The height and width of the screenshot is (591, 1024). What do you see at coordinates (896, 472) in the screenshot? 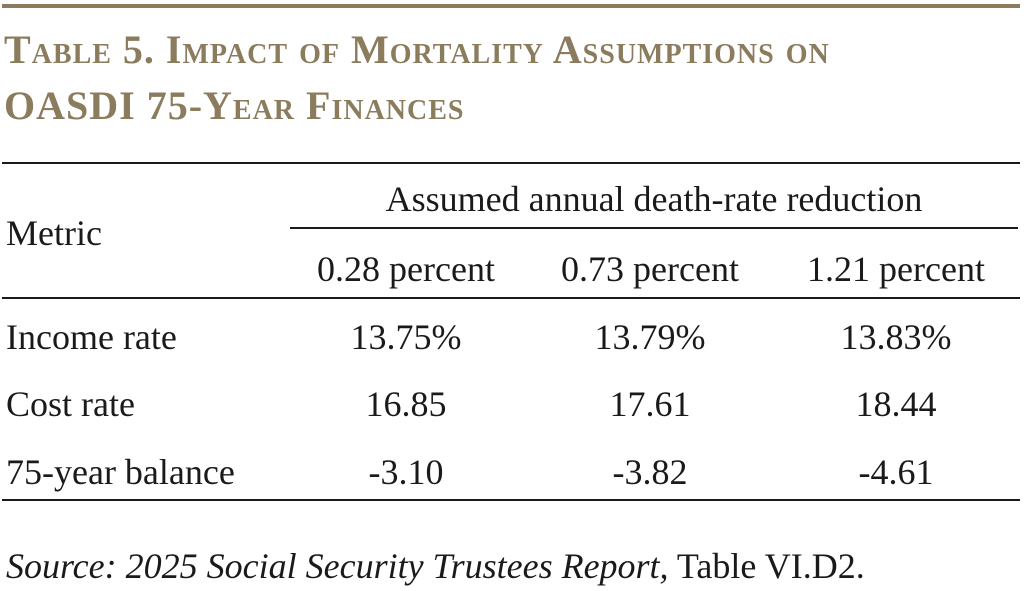
I see `table-cell: -4.61` at bounding box center [896, 472].